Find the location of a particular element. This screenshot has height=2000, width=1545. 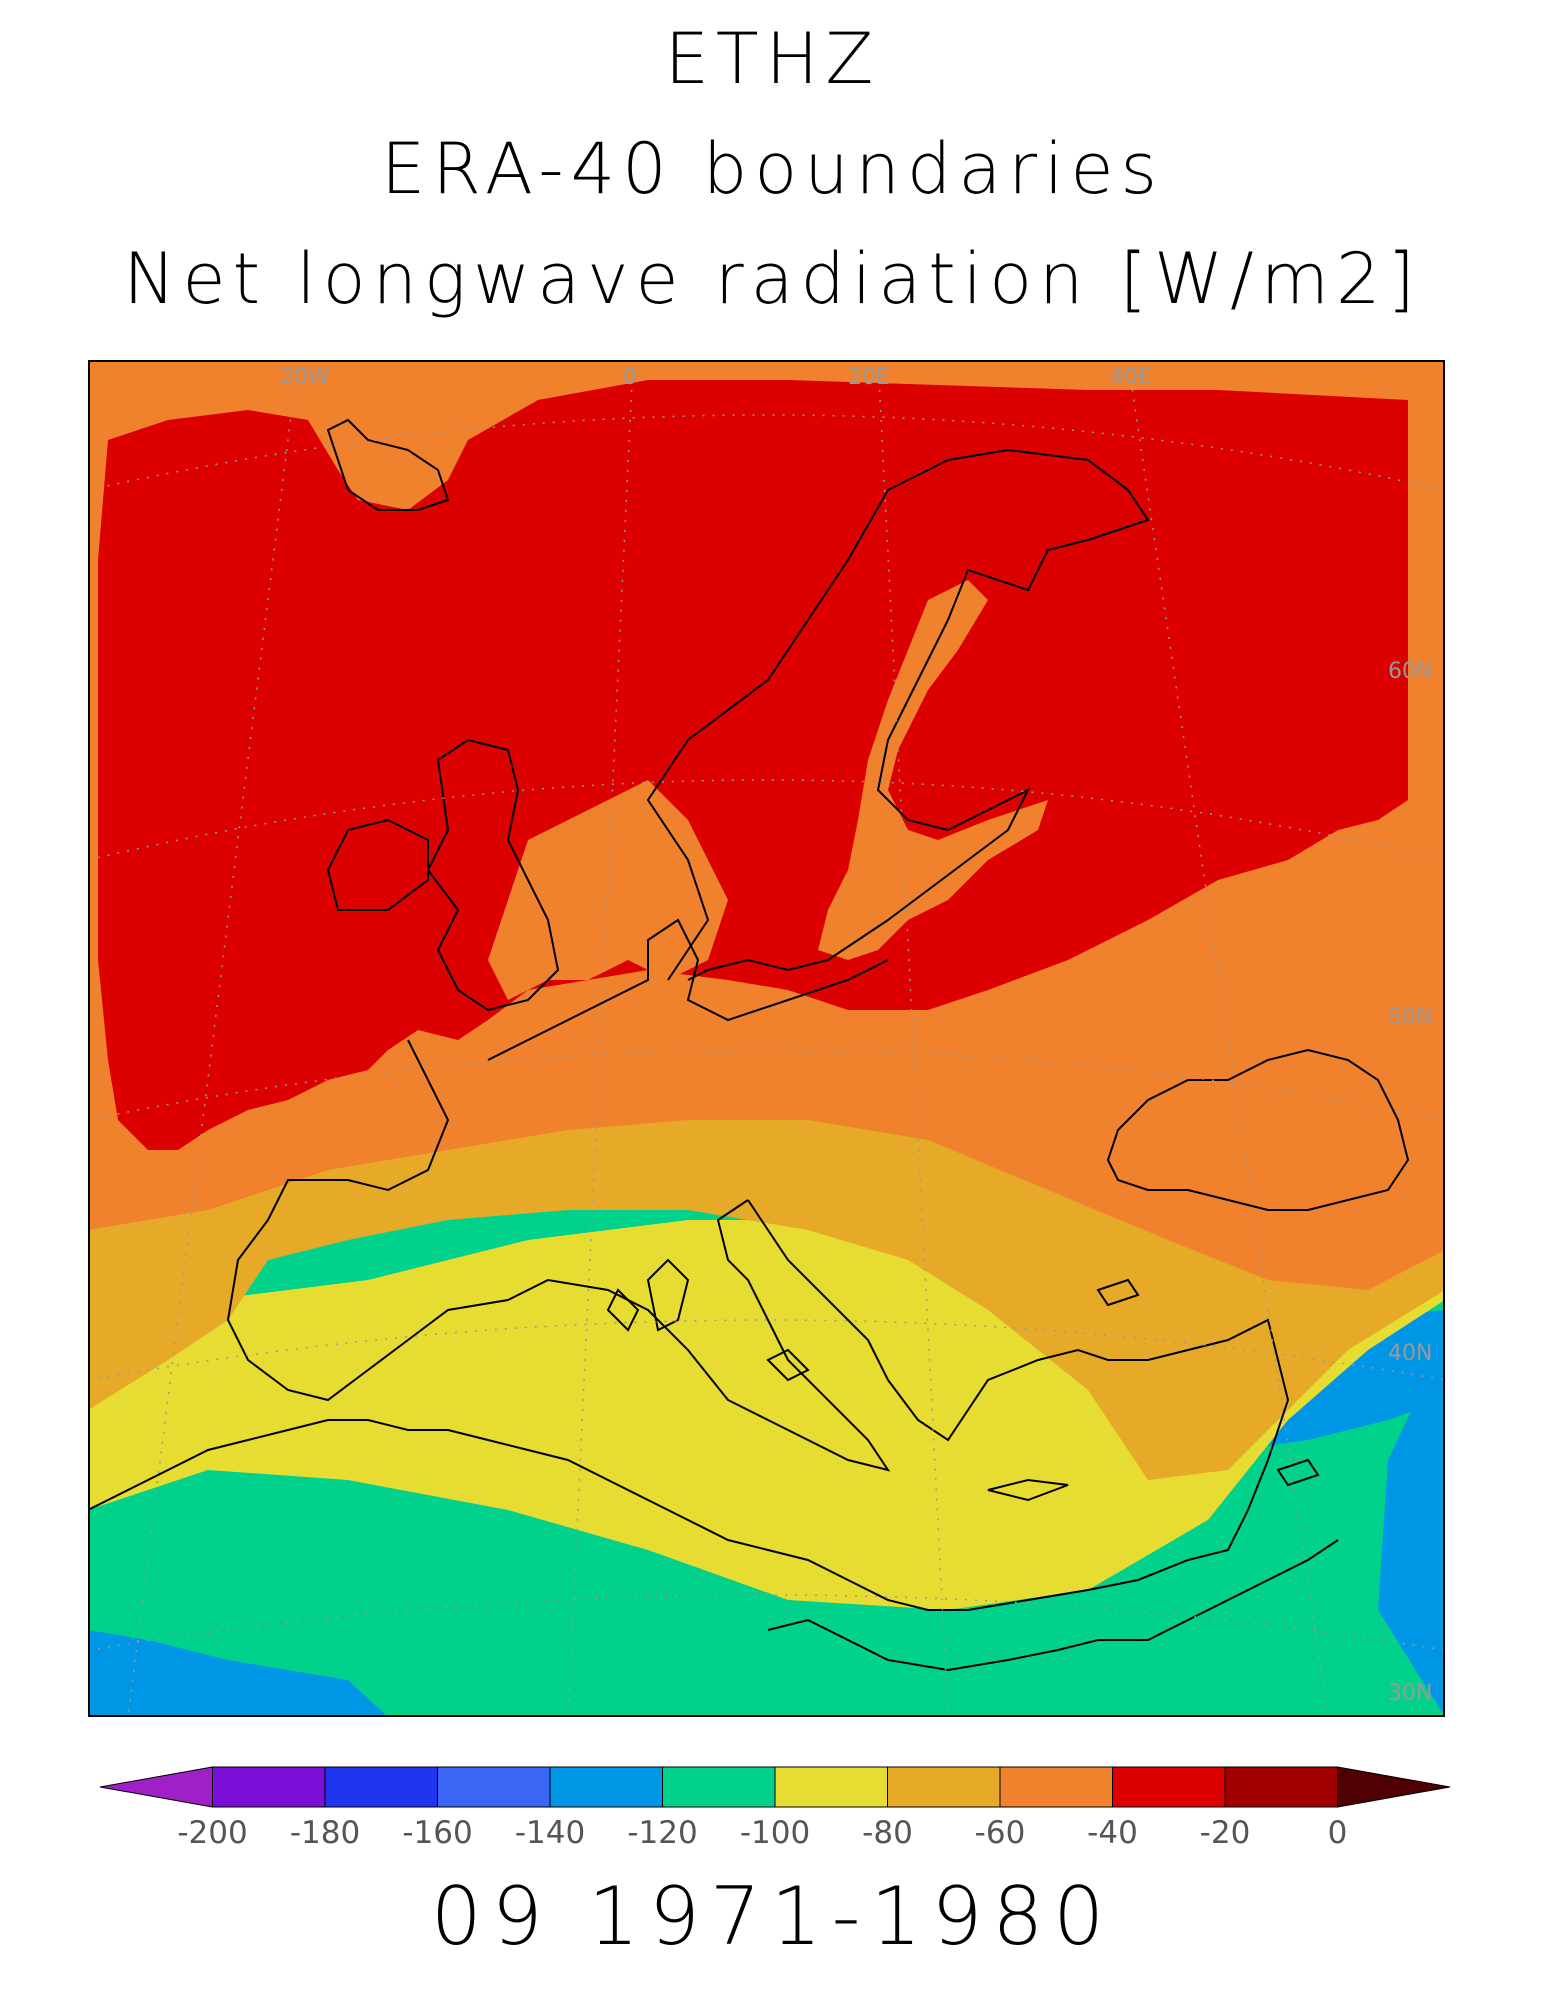

field-baltic is located at coordinates (933, 770).